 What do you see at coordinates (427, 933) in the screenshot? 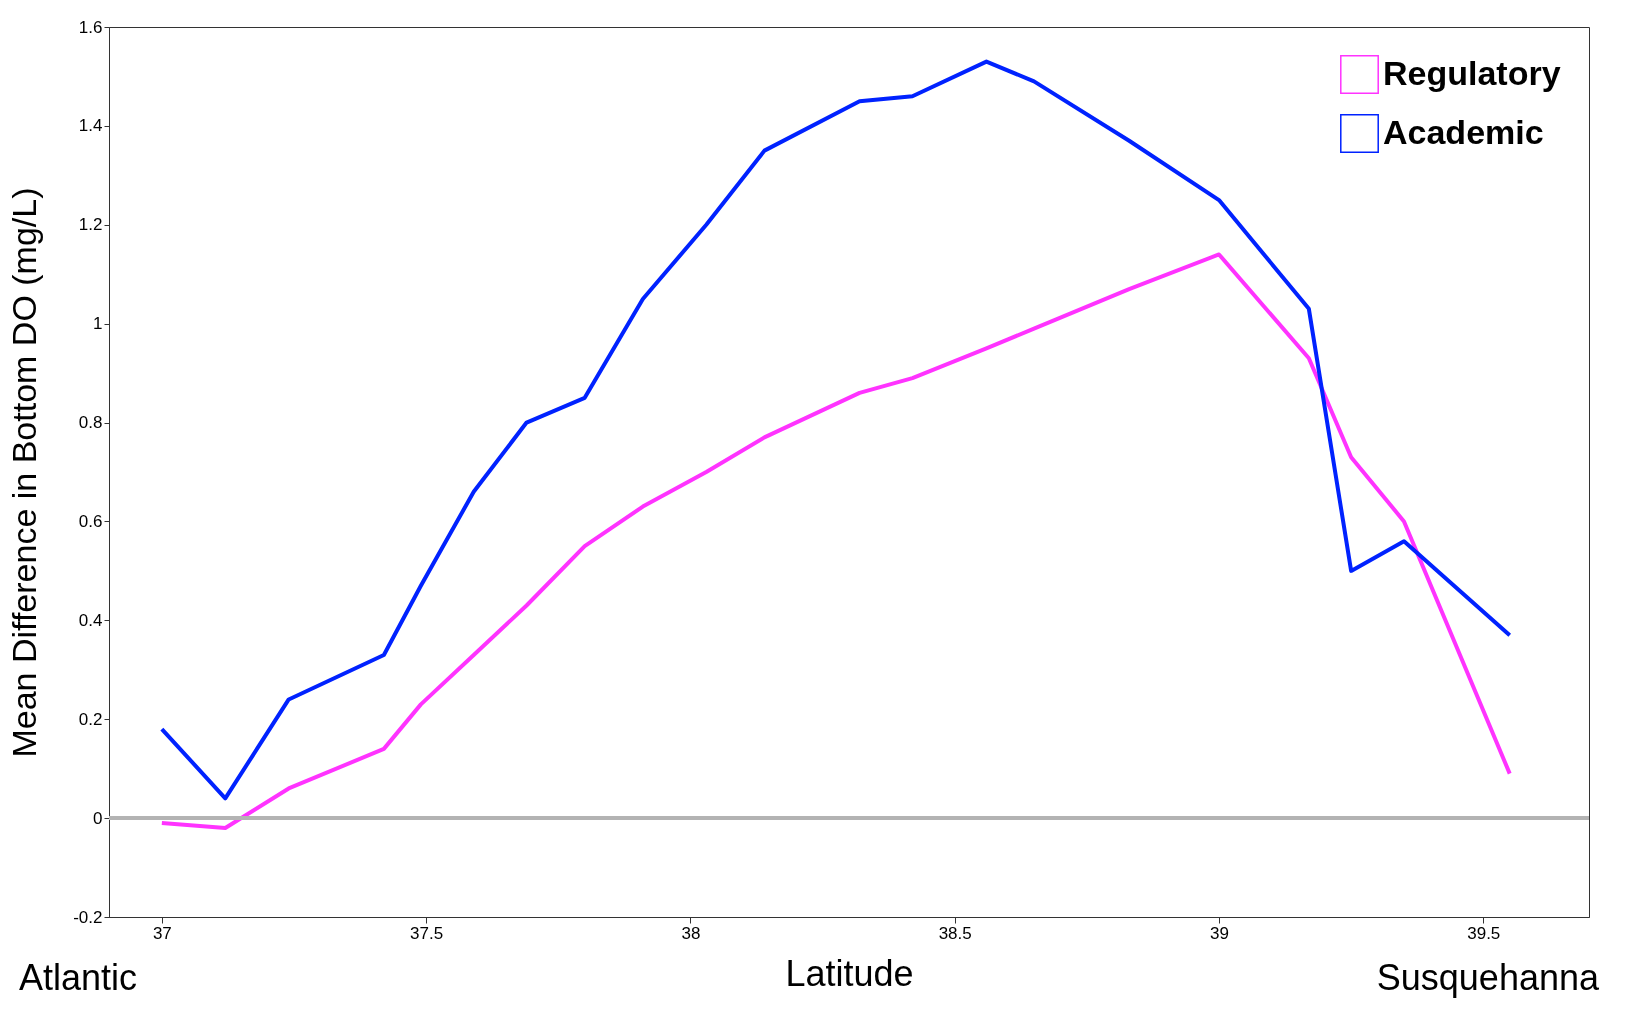
I see `x-tick-label: 37.5` at bounding box center [427, 933].